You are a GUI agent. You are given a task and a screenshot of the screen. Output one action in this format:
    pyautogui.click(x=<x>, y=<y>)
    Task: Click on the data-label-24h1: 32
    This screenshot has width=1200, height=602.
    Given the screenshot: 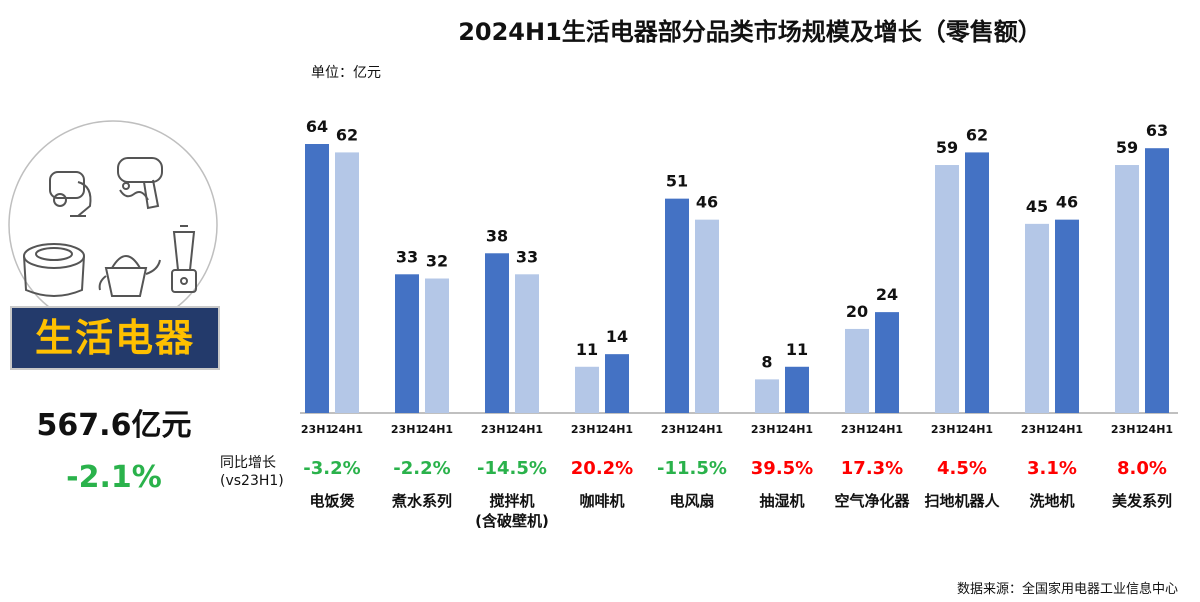 What is the action you would take?
    pyautogui.click(x=437, y=261)
    